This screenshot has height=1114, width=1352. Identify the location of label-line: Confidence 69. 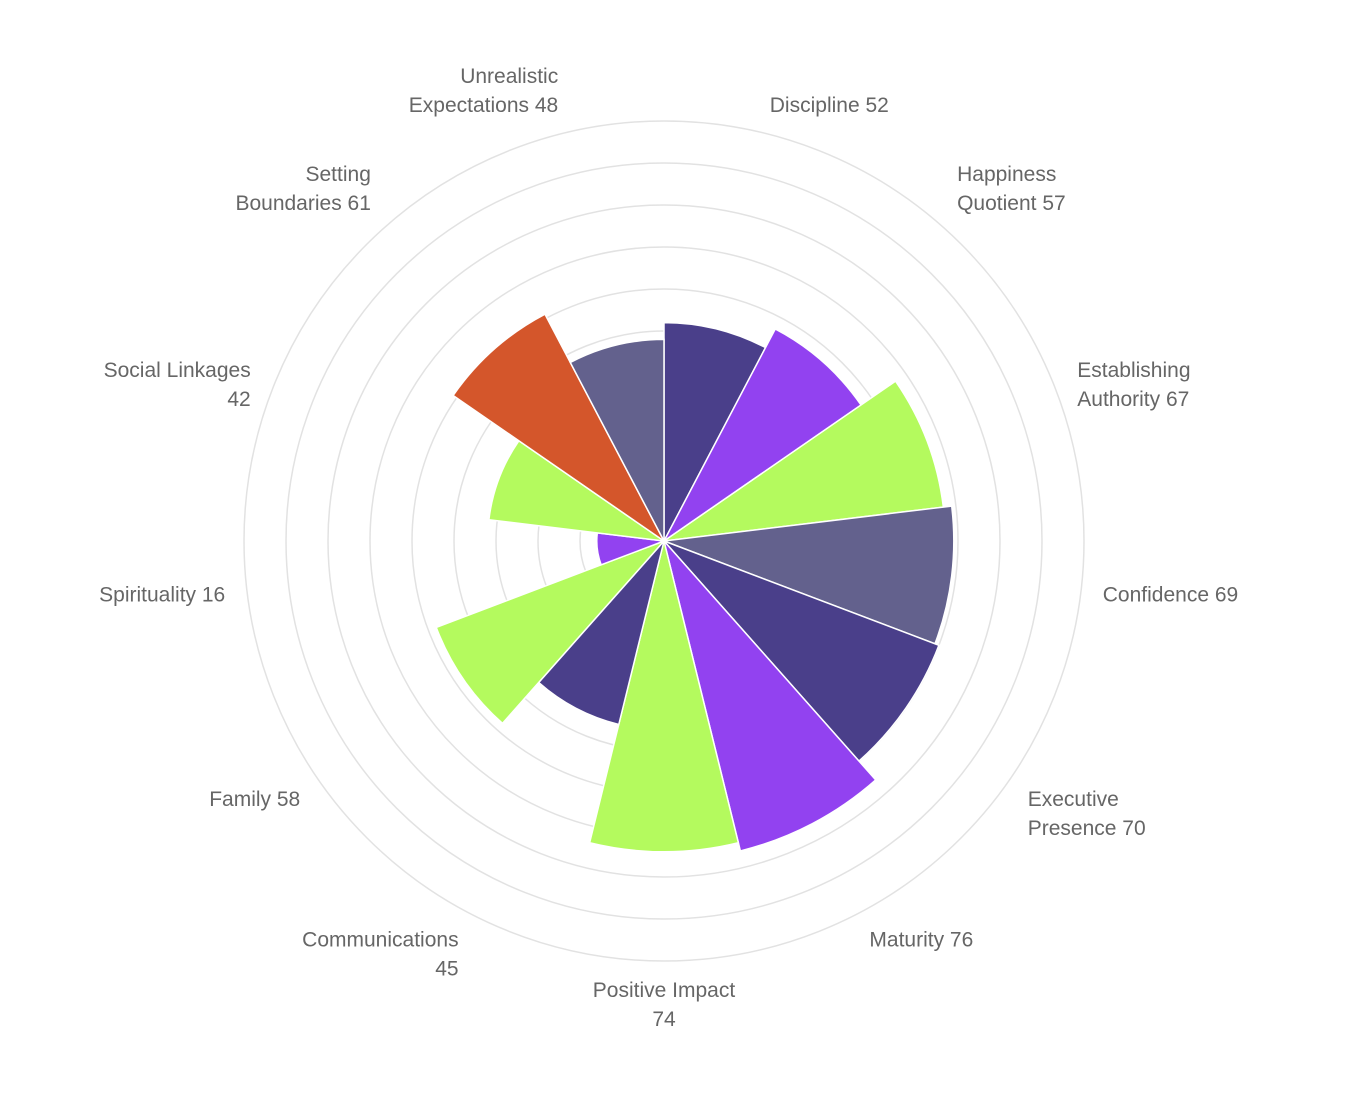
(1170, 594).